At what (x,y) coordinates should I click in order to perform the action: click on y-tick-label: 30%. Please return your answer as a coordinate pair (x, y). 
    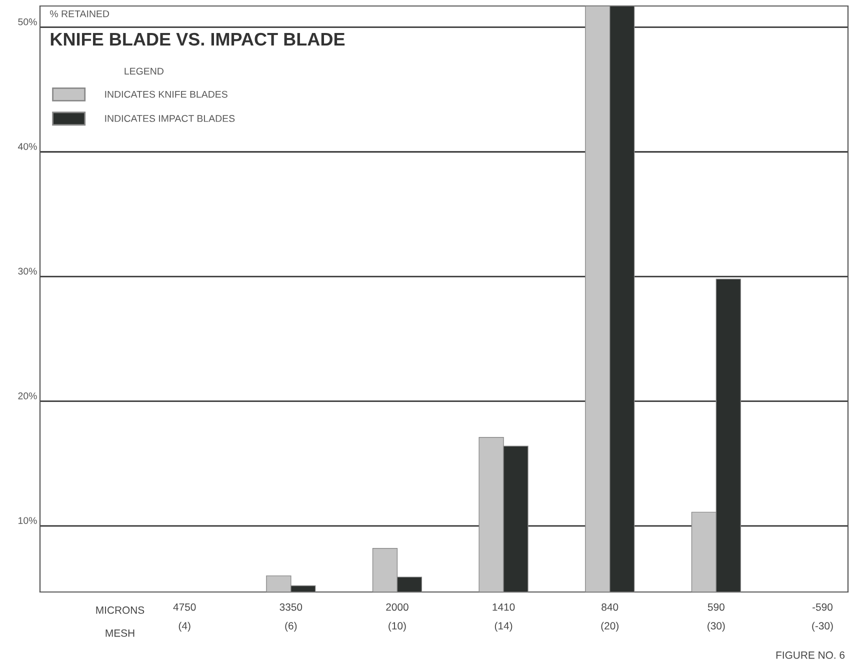
    Looking at the image, I should click on (27, 271).